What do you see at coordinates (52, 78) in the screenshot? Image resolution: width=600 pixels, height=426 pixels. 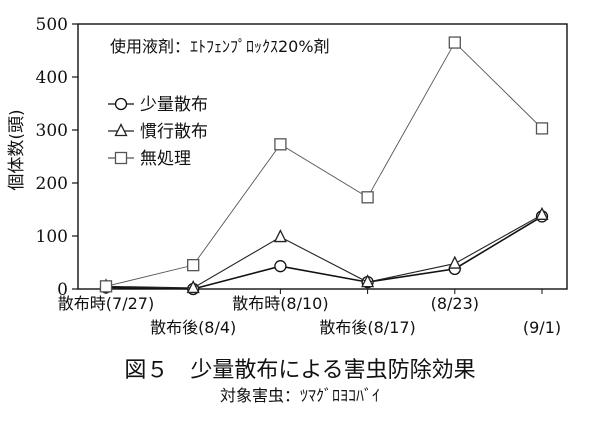 I see `y-tick-label: 400` at bounding box center [52, 78].